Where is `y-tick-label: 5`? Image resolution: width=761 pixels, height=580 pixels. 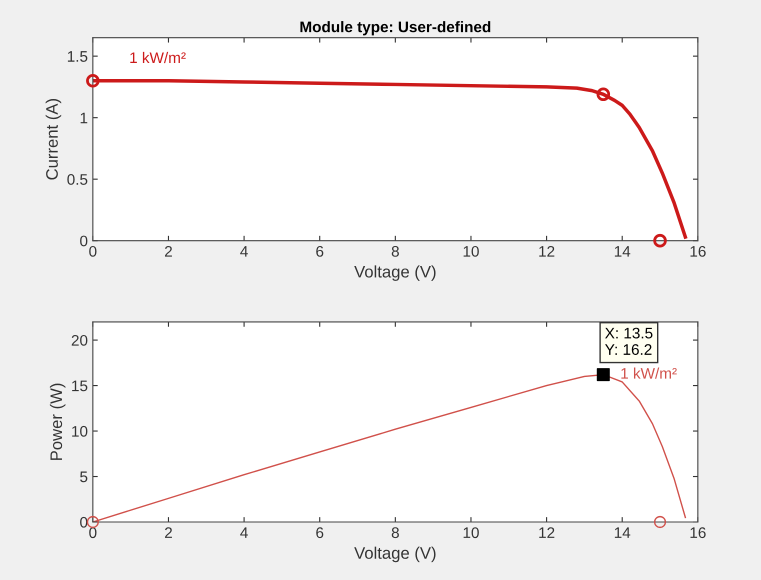
y-tick-label: 5 is located at coordinates (84, 477).